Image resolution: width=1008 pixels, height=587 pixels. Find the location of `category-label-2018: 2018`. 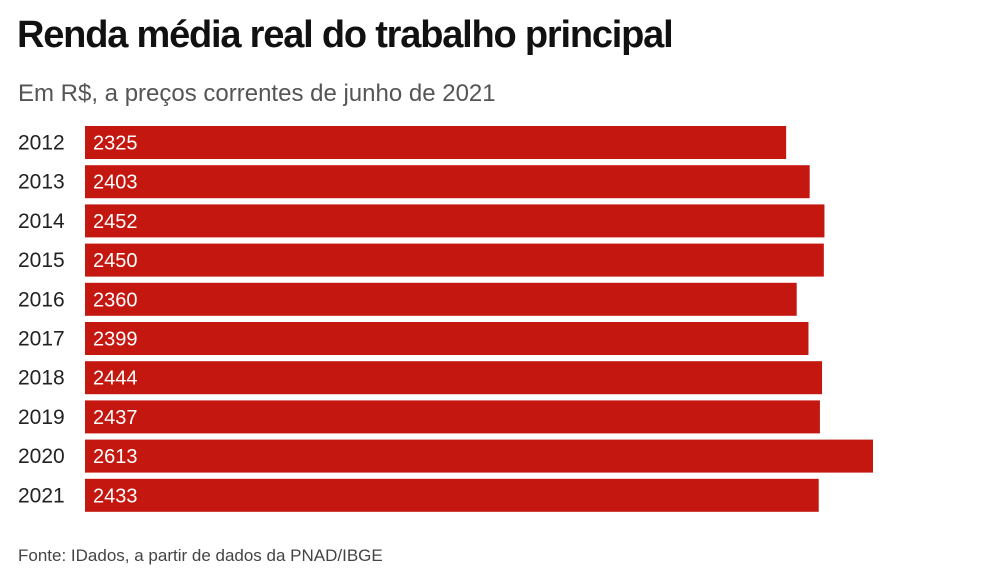

category-label-2018: 2018 is located at coordinates (41, 378).